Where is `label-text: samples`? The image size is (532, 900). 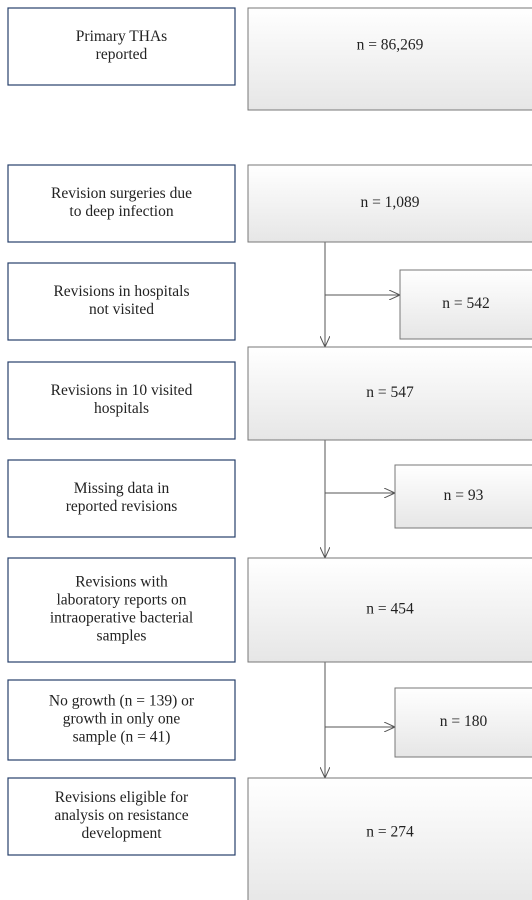 label-text: samples is located at coordinates (122, 636).